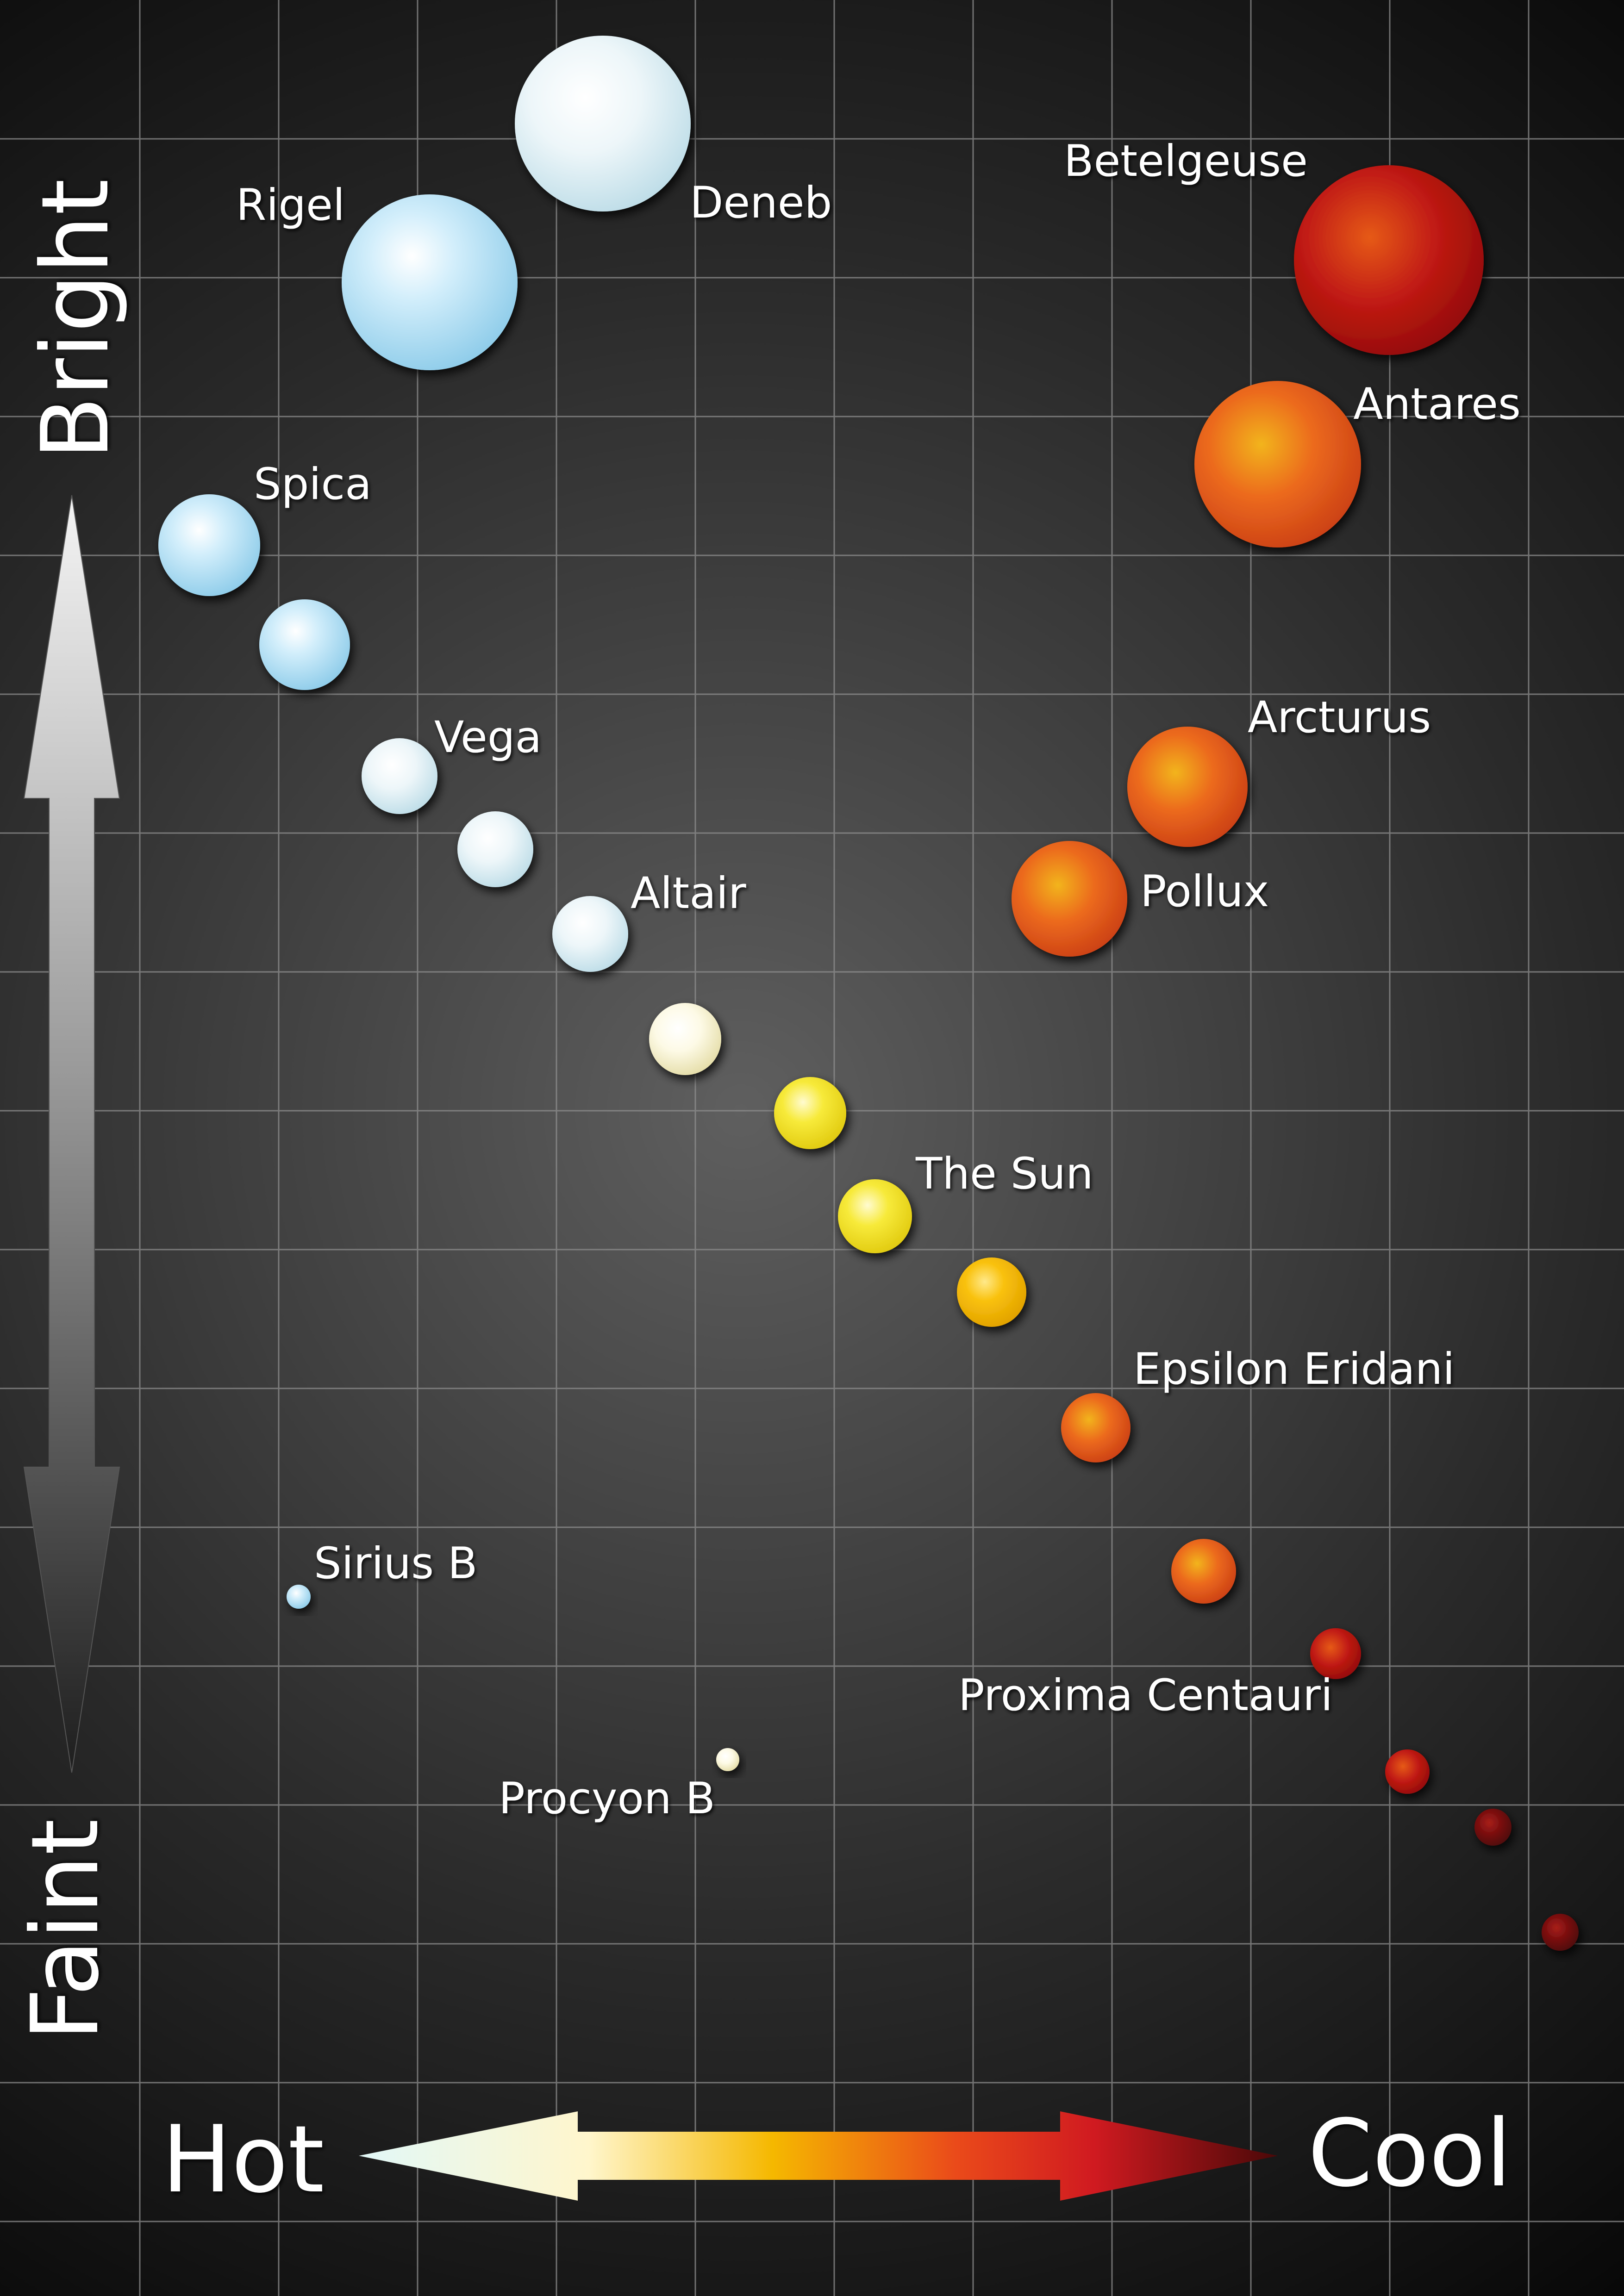 This screenshot has width=1624, height=2296. Describe the element at coordinates (1339, 717) in the screenshot. I see `star-label-arcturus: Arcturus` at that location.